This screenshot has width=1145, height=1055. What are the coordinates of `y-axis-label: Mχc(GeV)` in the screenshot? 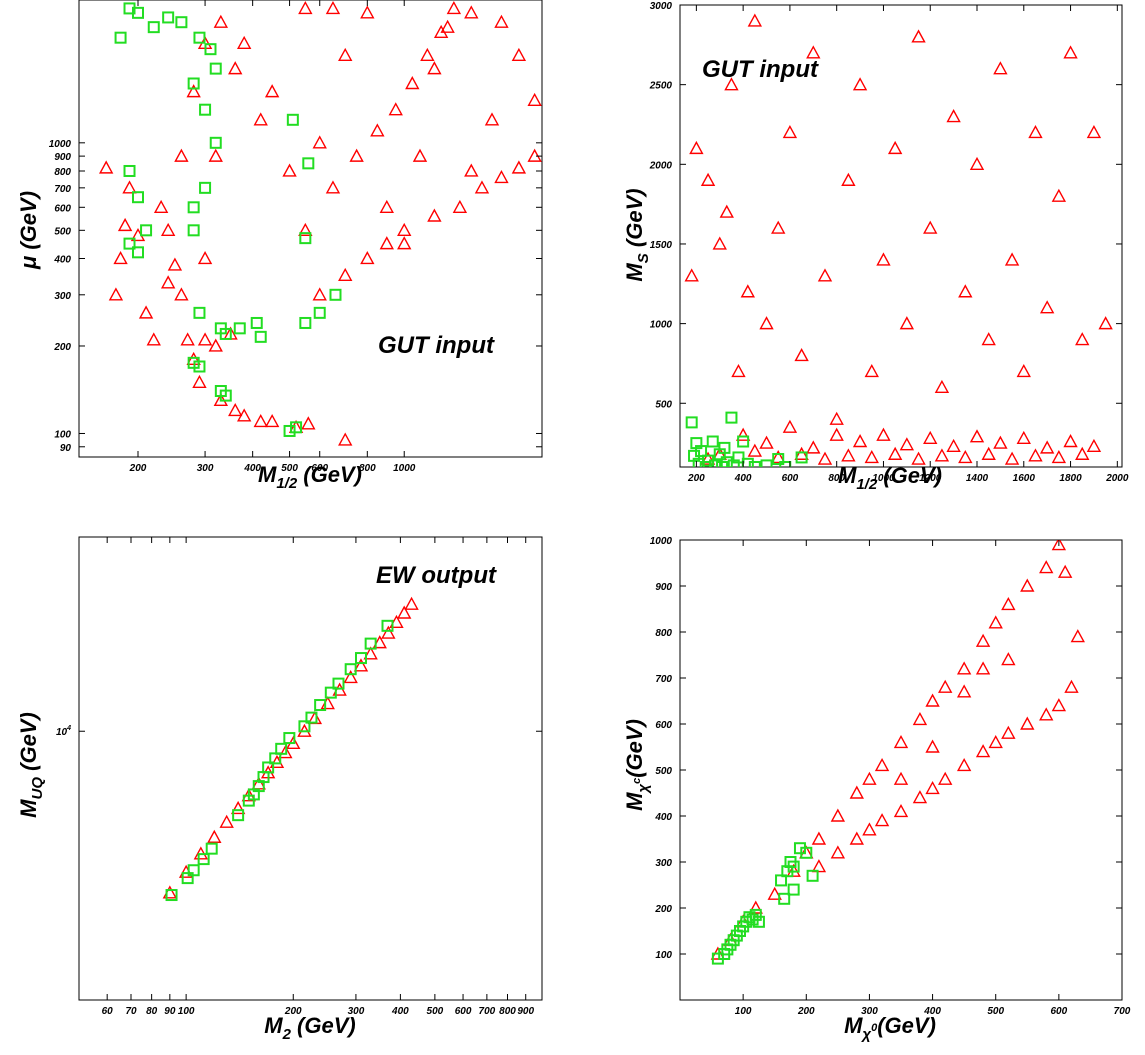 It's located at (637, 765).